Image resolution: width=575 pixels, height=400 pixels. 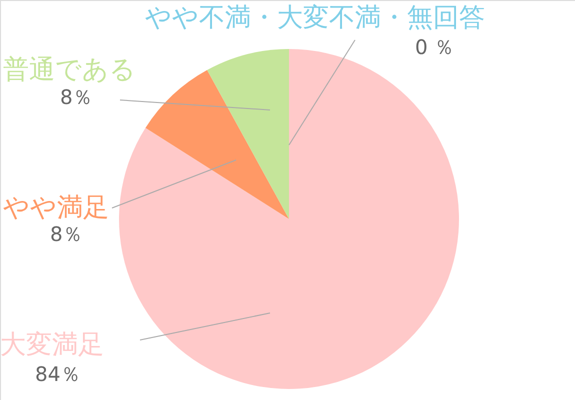 What do you see at coordinates (69, 70) in the screenshot?
I see `slice-label: 普通である` at bounding box center [69, 70].